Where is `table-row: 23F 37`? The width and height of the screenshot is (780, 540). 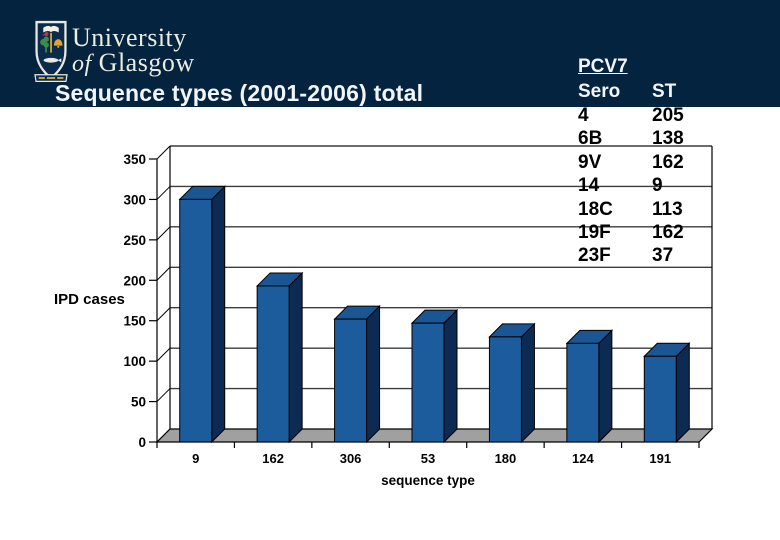
table-row: 23F 37 is located at coordinates (648, 255).